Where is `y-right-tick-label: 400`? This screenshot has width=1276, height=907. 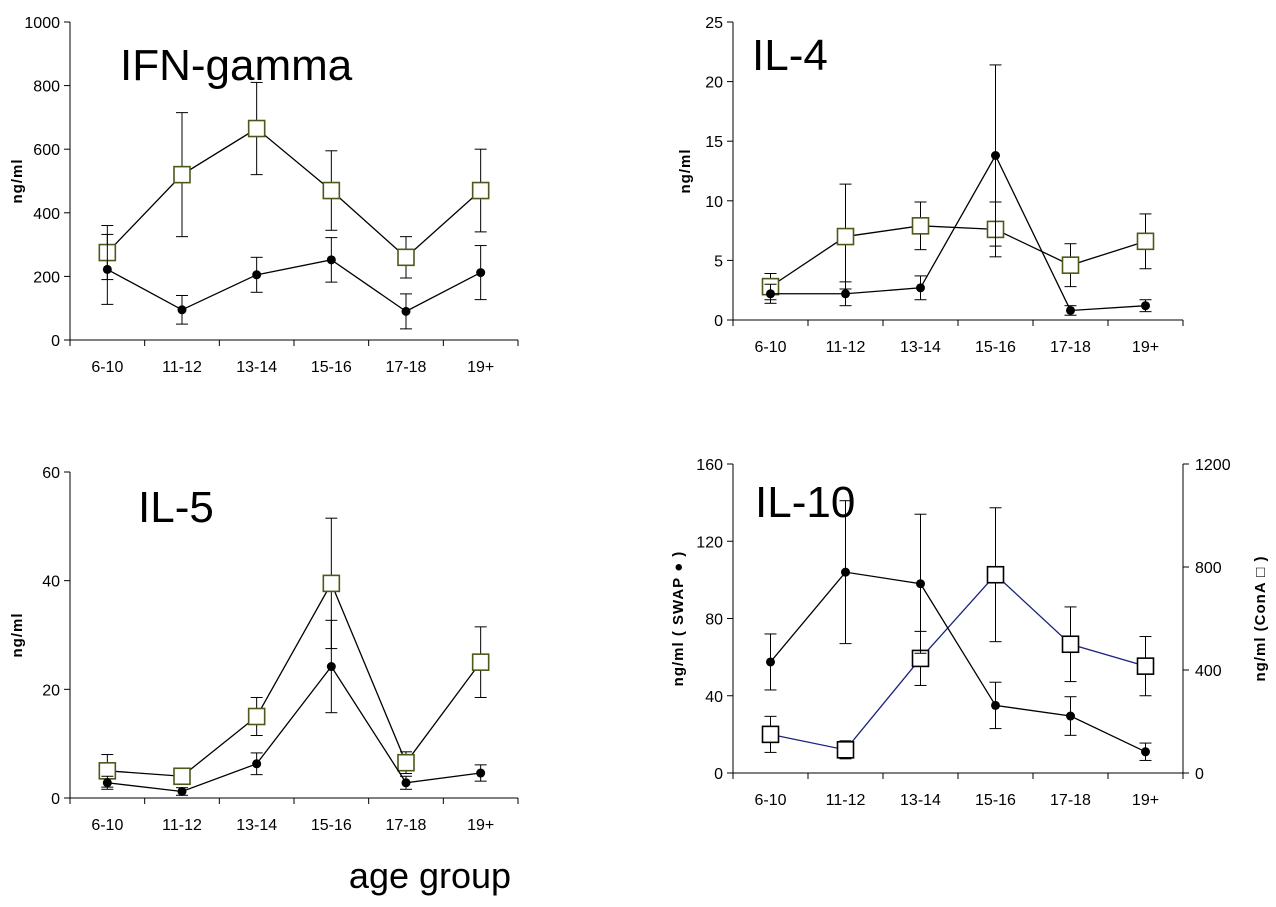
y-right-tick-label: 400 is located at coordinates (1208, 671).